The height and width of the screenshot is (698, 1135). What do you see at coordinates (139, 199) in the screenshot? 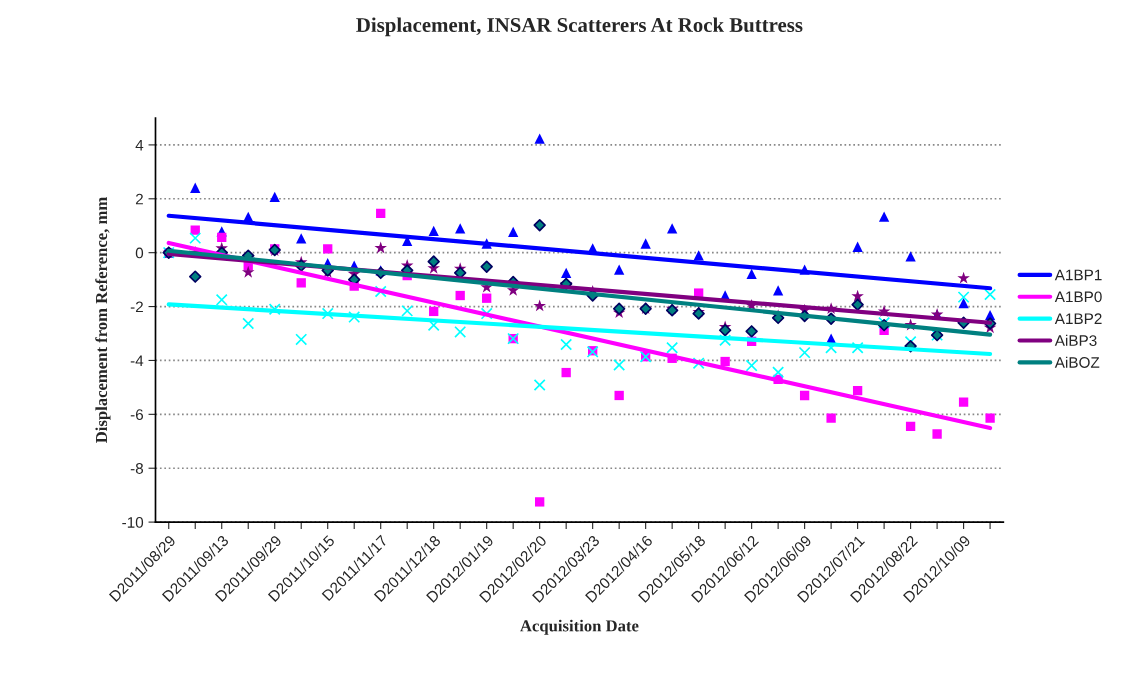
I see `y-tick-label: 2` at bounding box center [139, 199].